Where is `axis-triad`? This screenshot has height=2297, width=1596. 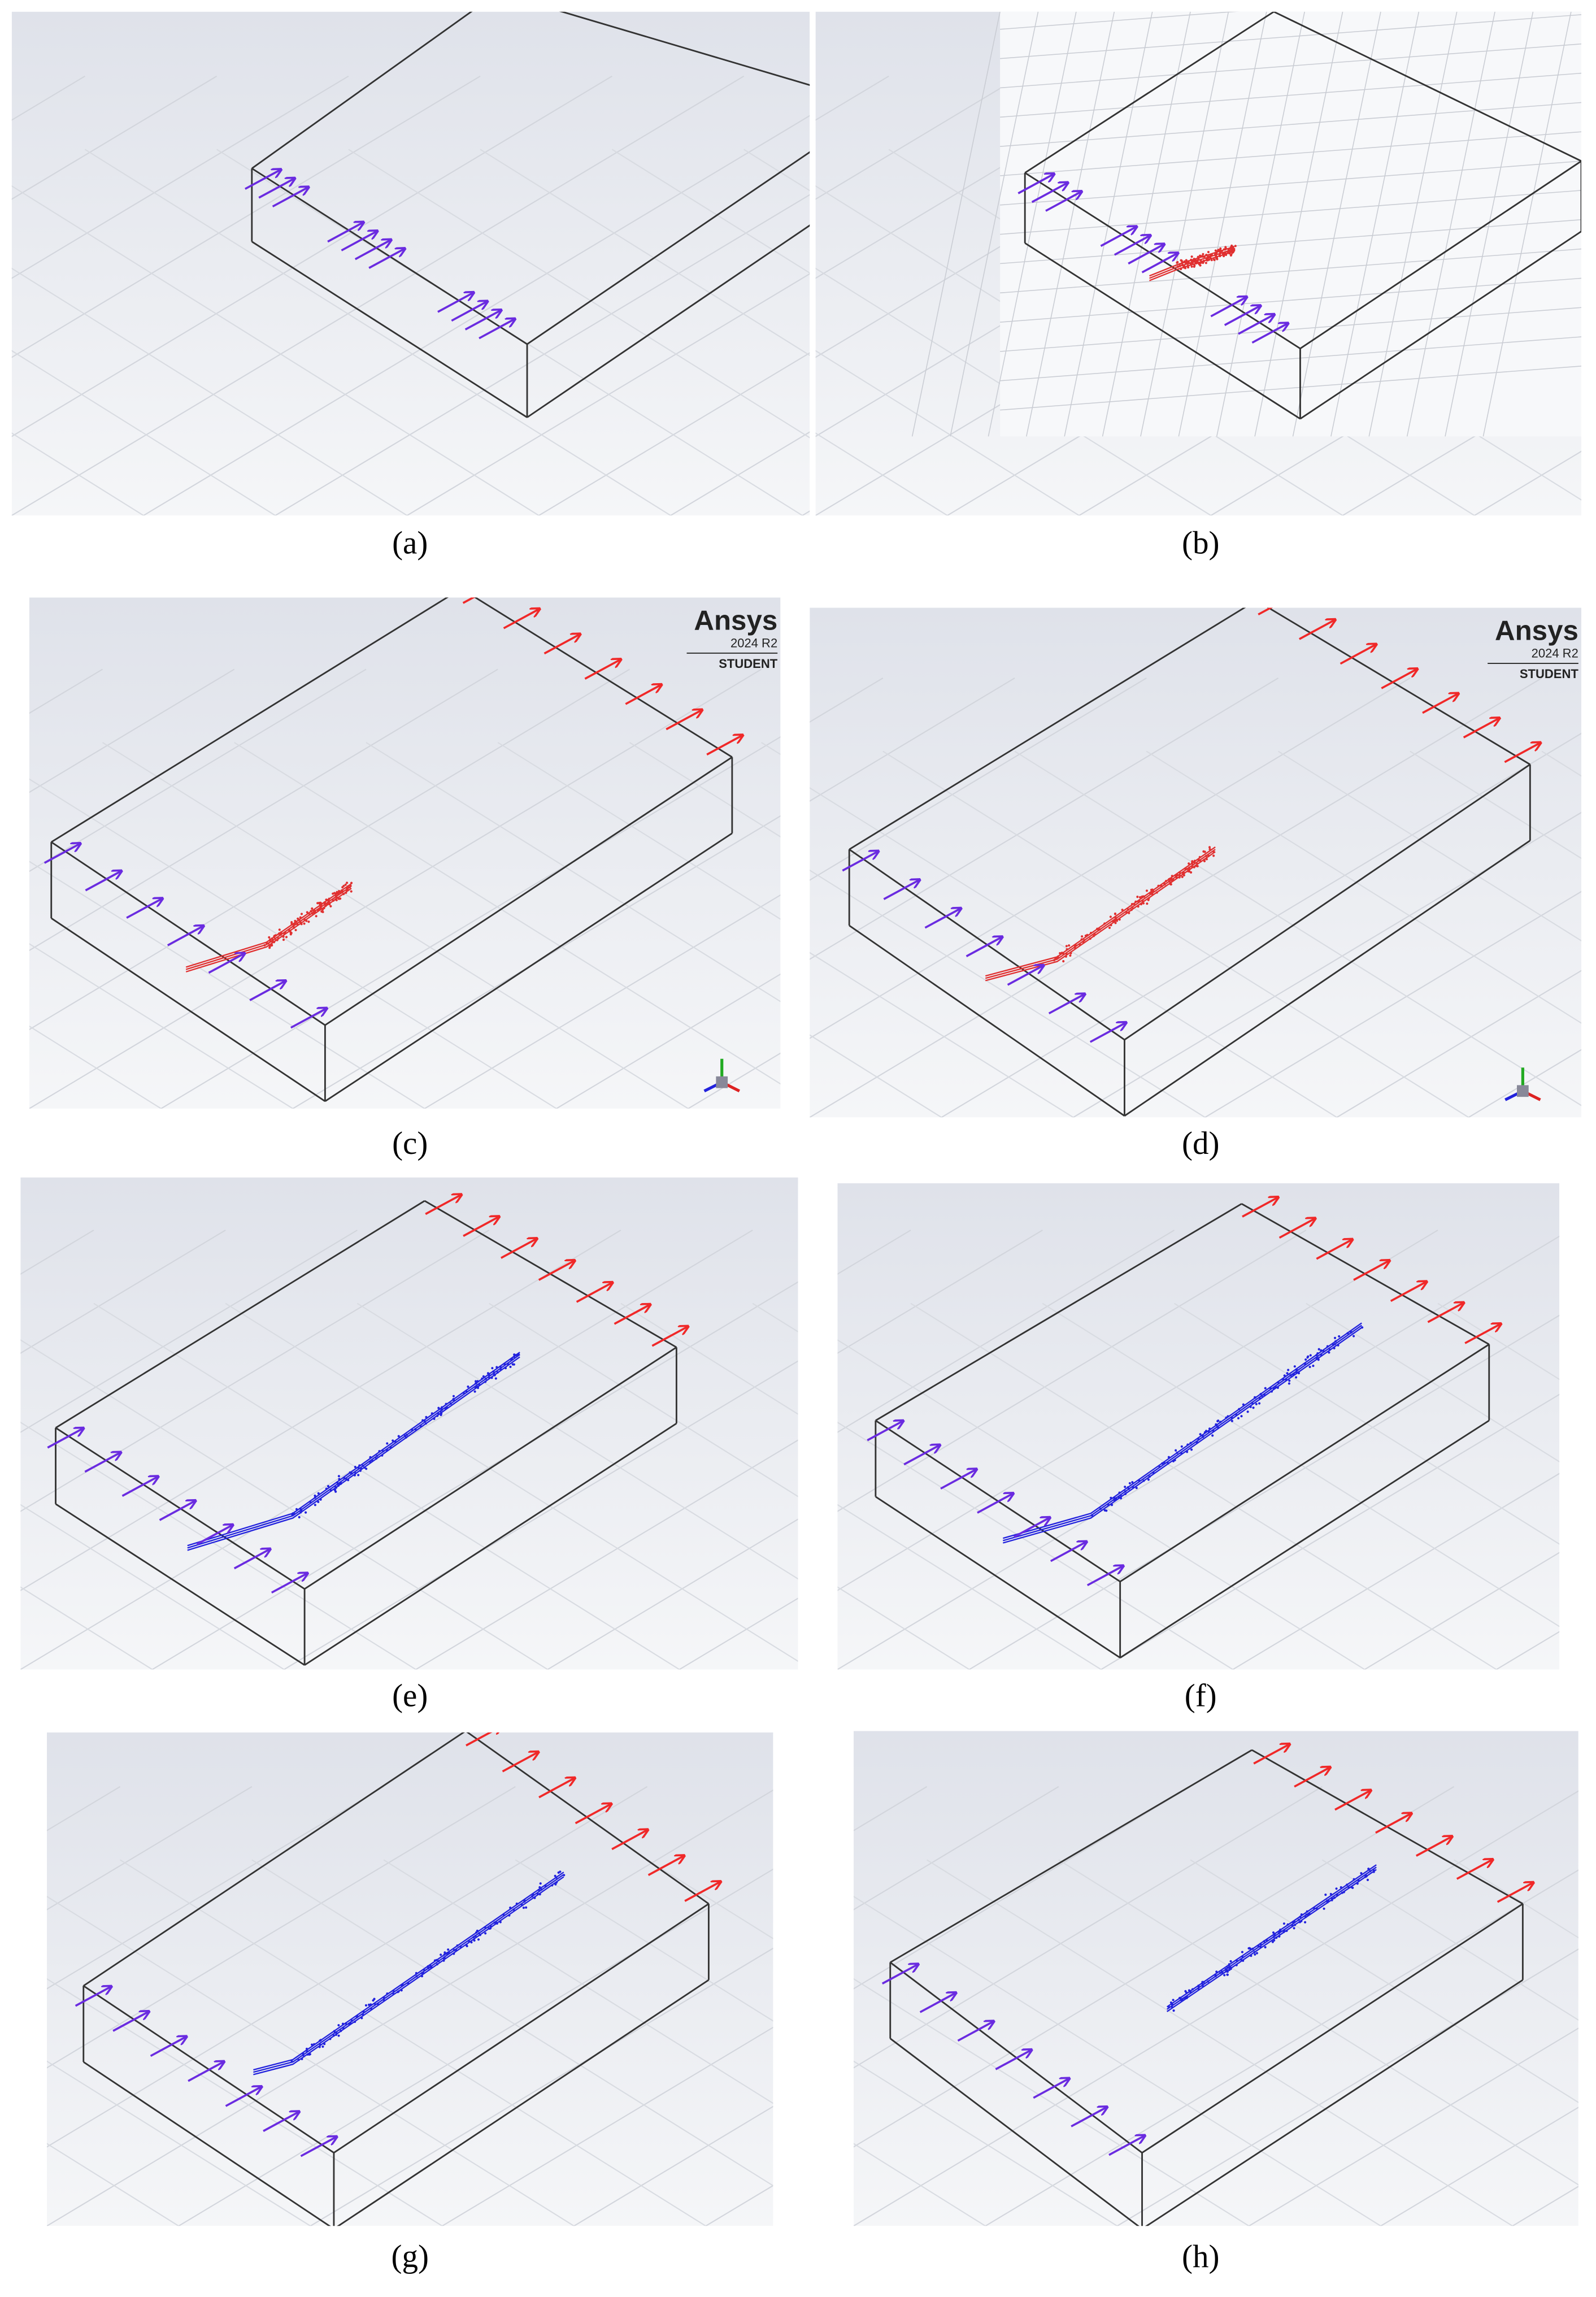
axis-triad is located at coordinates (722, 1082).